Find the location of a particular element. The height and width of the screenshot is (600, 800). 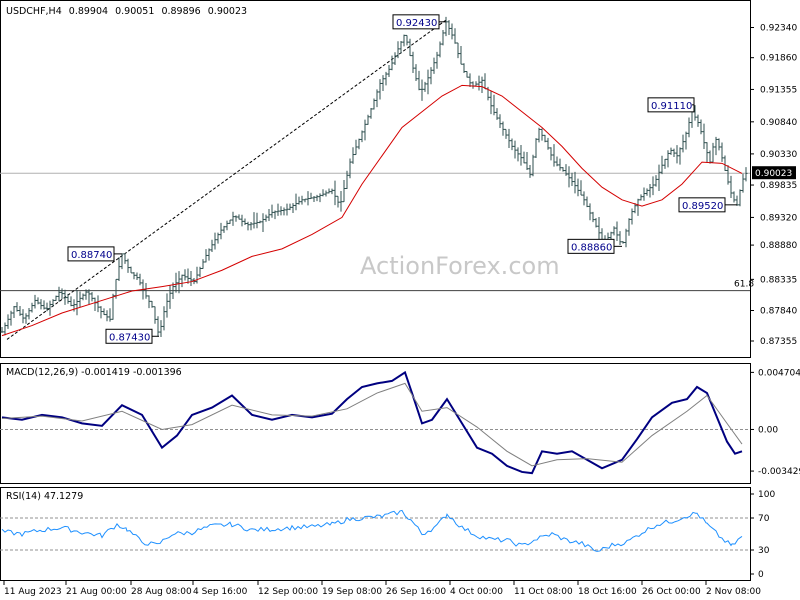

price-annotation-label: 0.91110 is located at coordinates (671, 106).